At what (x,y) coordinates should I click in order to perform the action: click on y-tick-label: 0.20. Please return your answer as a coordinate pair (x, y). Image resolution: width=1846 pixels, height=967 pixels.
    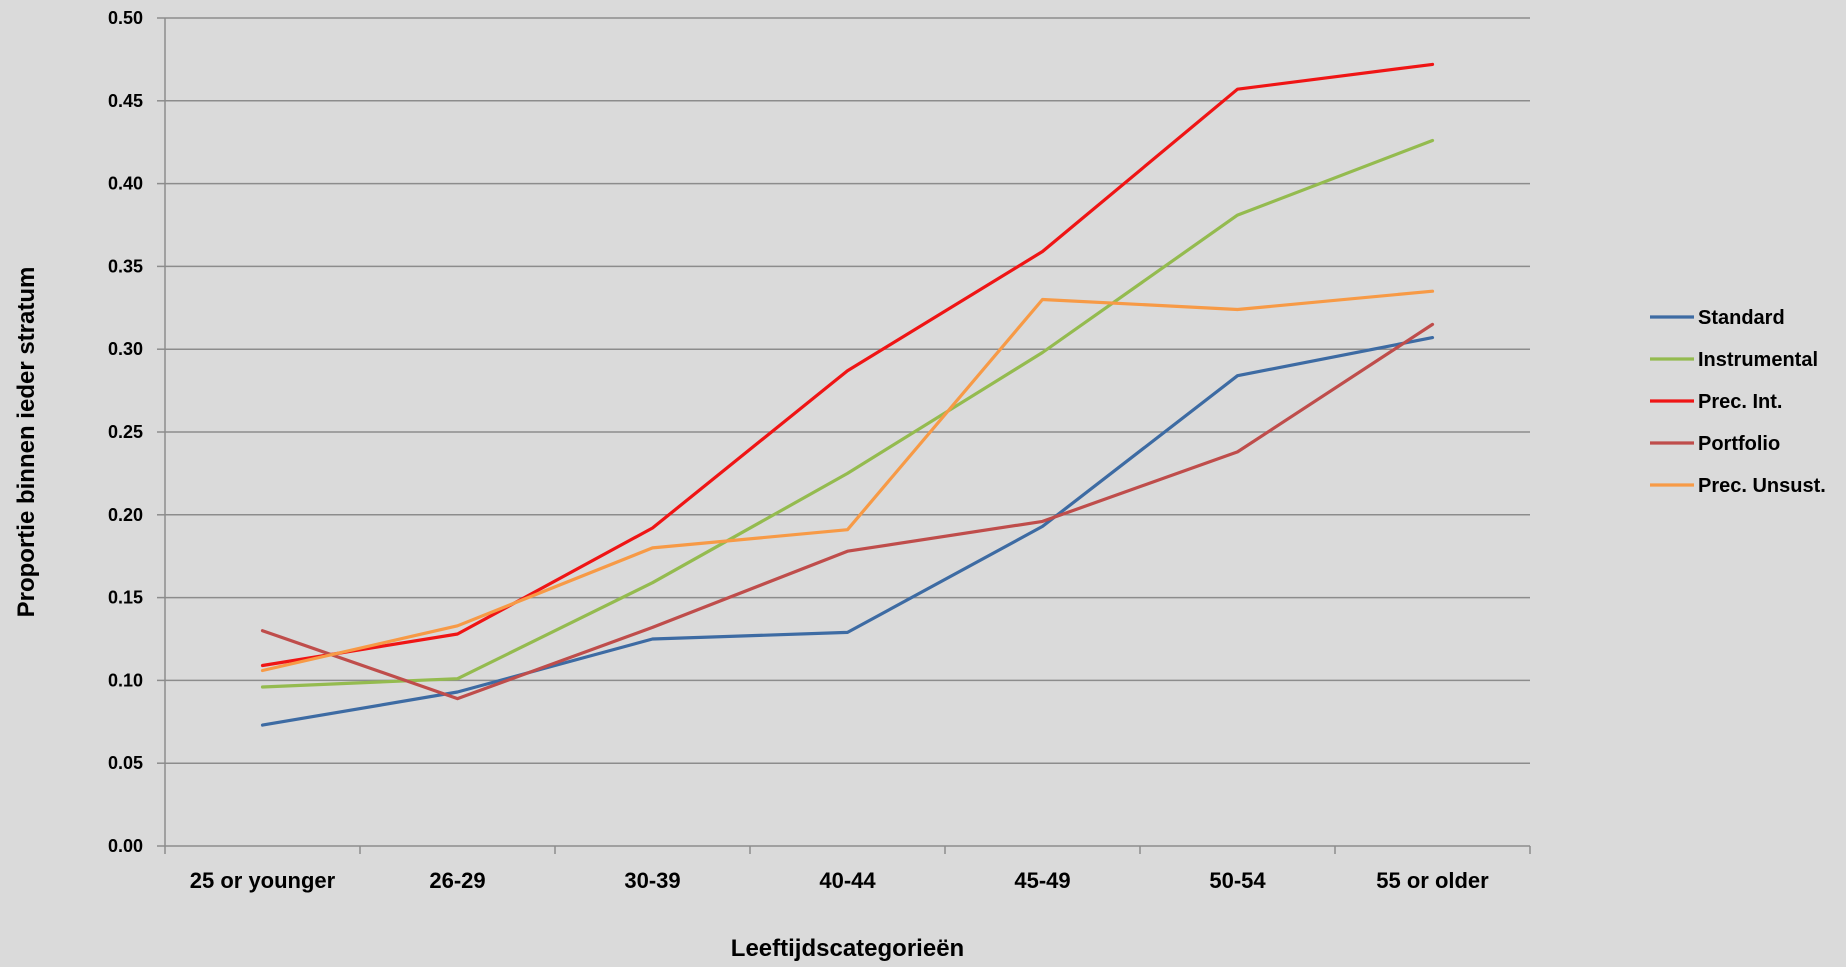
    Looking at the image, I should click on (125, 515).